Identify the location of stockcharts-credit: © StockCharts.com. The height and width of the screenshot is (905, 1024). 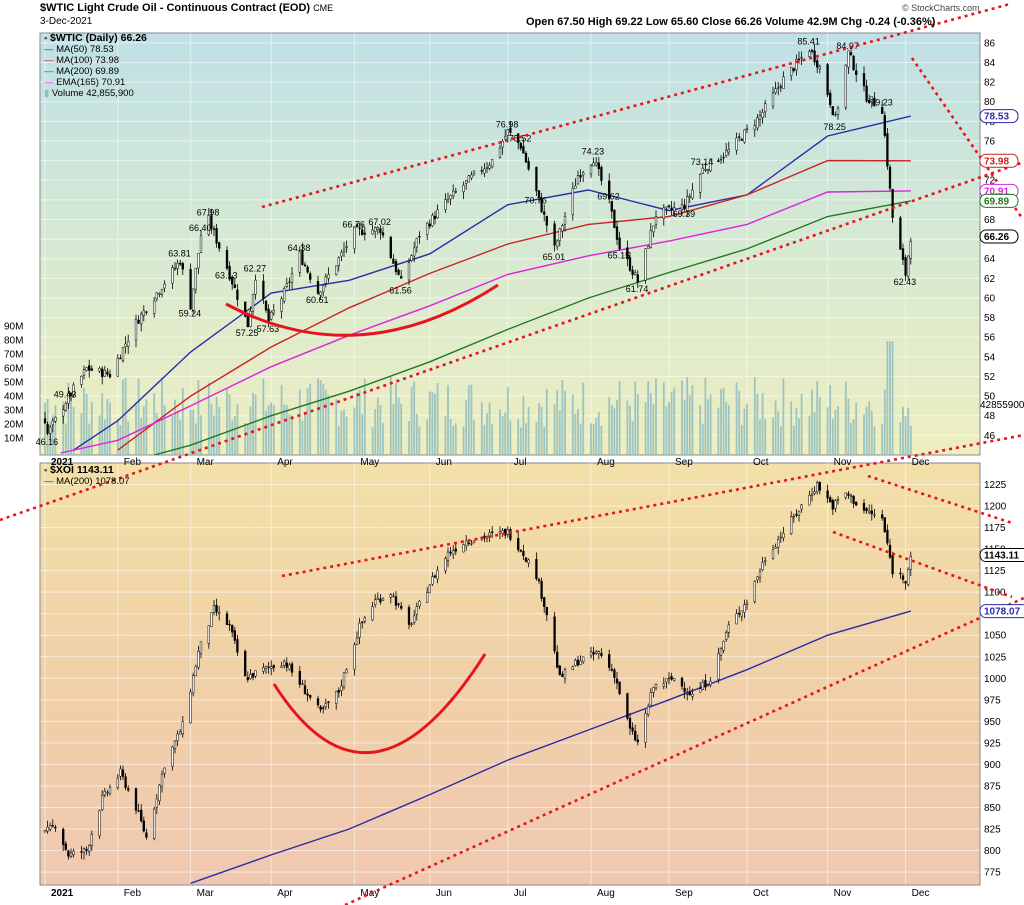
(941, 8).